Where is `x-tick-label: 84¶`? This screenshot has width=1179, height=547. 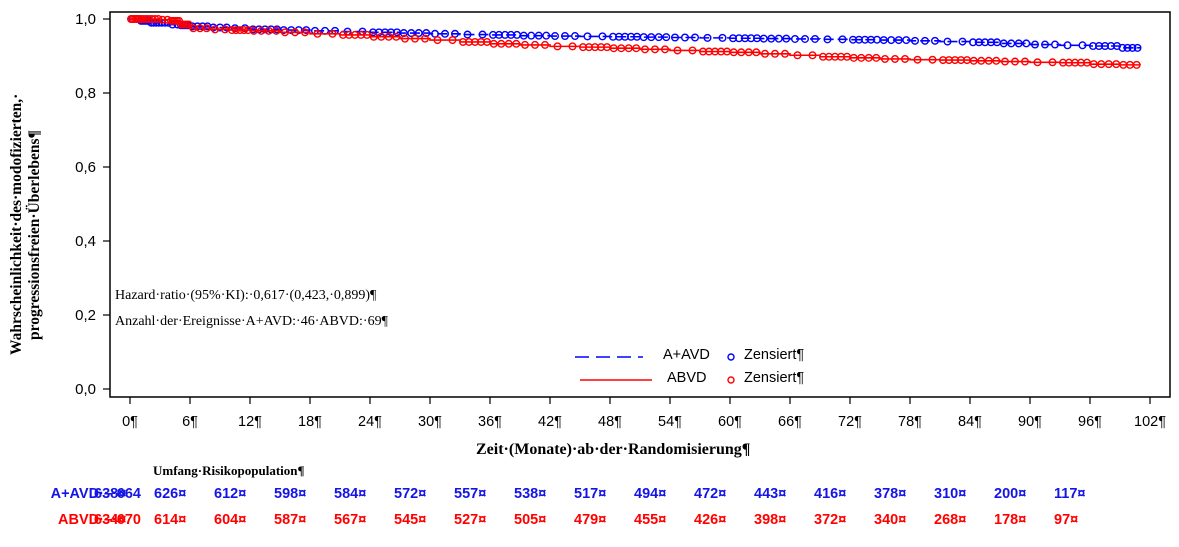 x-tick-label: 84¶ is located at coordinates (970, 422).